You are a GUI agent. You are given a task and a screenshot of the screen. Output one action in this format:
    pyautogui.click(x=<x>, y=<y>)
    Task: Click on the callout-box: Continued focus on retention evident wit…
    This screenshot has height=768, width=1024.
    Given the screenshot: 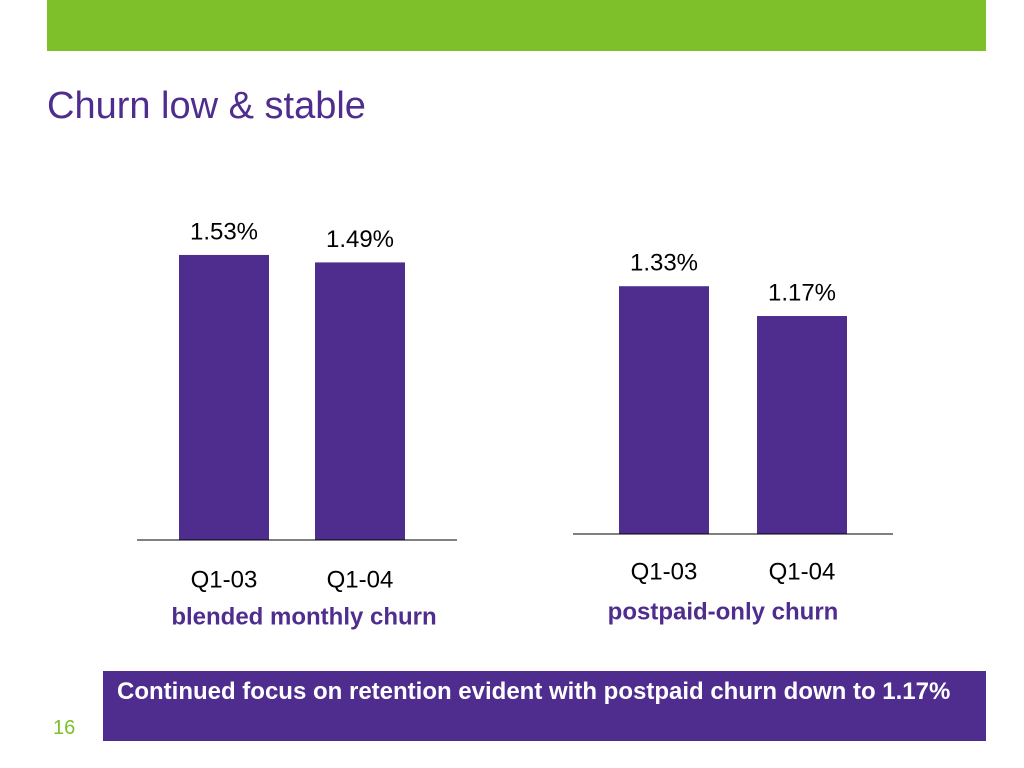 What is the action you would take?
    pyautogui.click(x=544, y=706)
    